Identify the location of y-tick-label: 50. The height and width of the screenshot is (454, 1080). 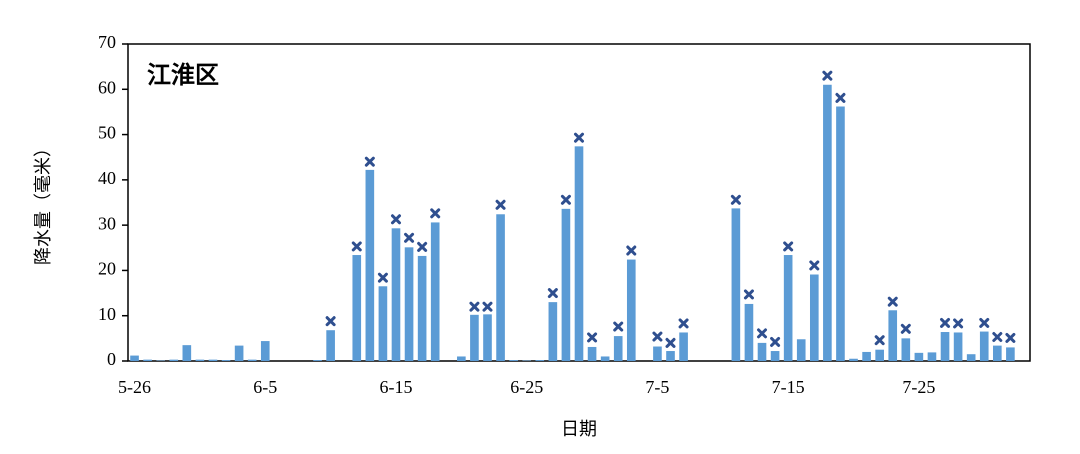
(107, 133).